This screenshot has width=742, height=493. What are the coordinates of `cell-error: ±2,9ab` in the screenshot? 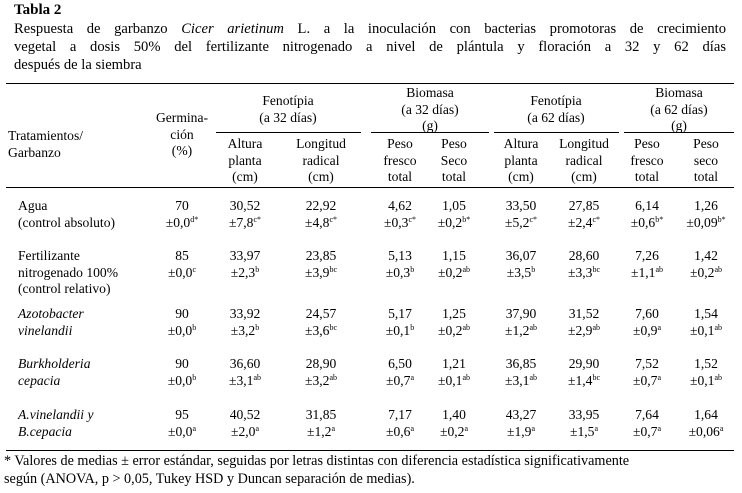 It's located at (583, 330).